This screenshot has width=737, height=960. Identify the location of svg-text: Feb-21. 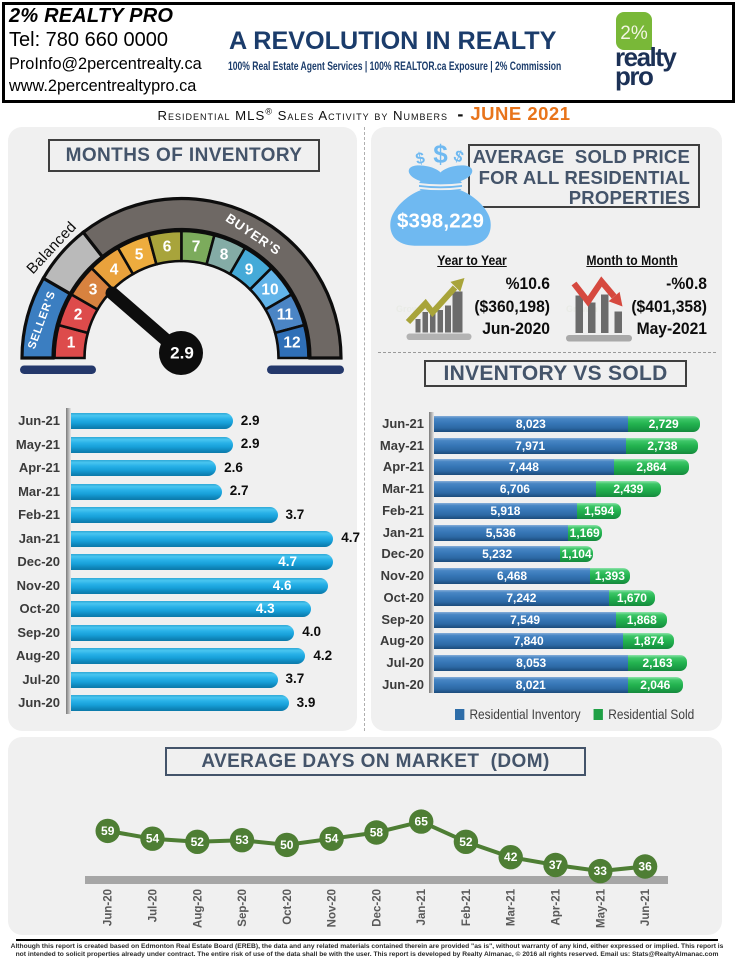
(467, 907).